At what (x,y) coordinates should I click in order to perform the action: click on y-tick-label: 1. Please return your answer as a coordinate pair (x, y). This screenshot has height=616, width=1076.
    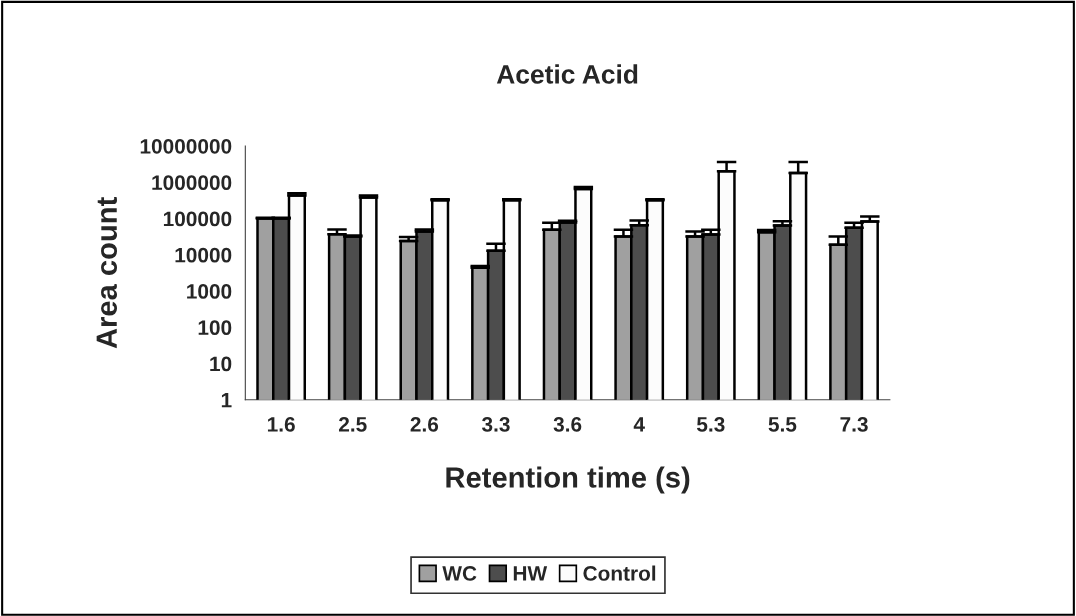
    Looking at the image, I should click on (226, 400).